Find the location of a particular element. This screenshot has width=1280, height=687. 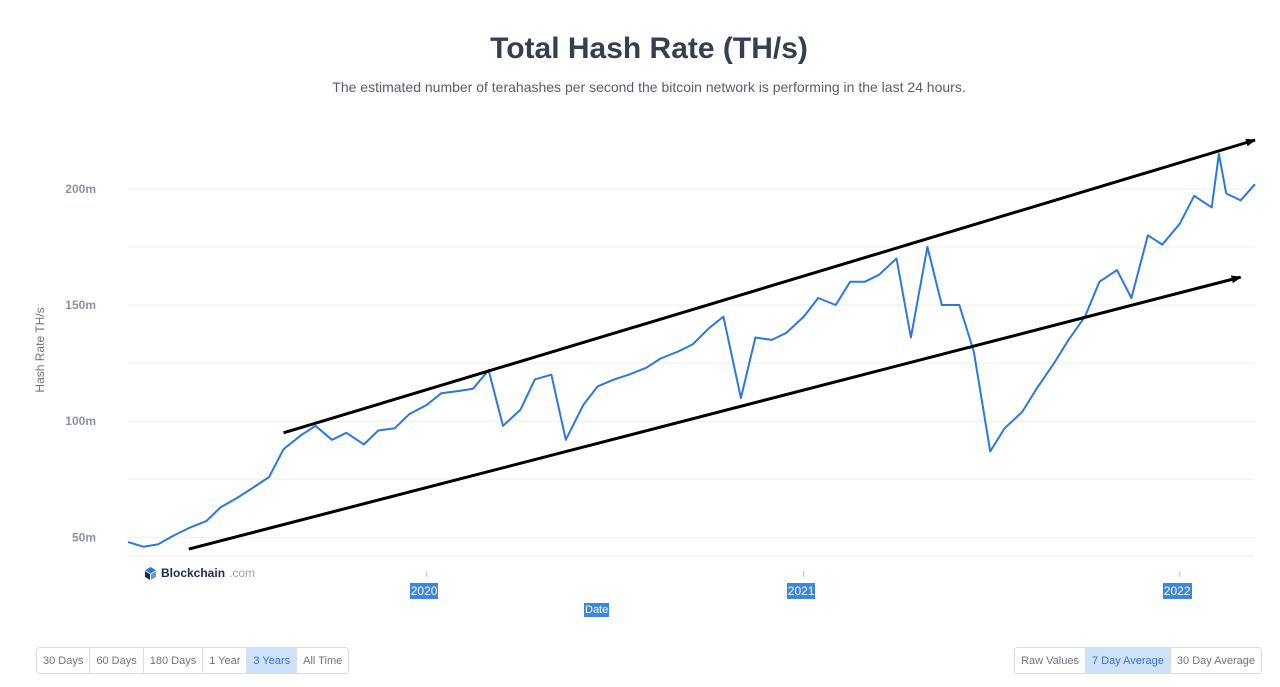

blockchain-cube-icon is located at coordinates (150, 573).